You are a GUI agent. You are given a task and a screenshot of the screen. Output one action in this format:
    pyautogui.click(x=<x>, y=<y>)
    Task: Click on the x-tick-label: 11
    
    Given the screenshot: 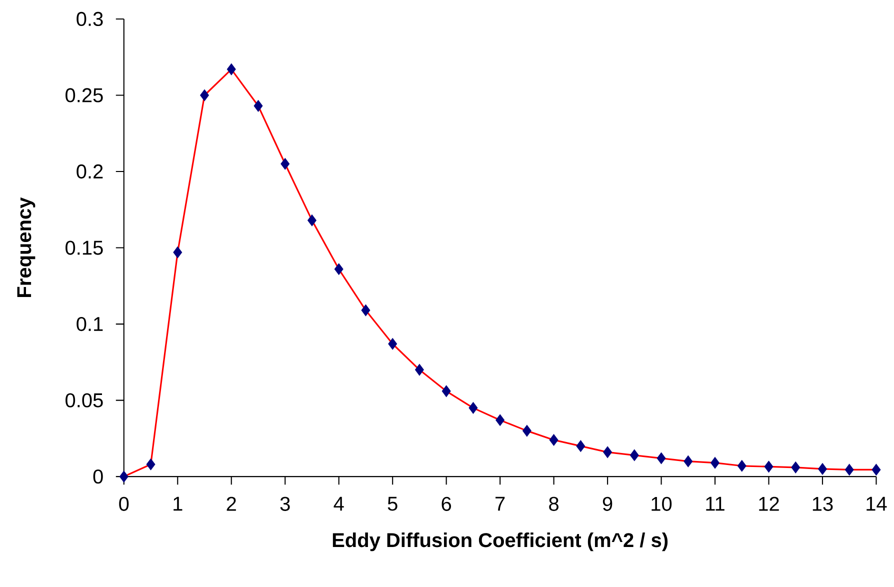 What is the action you would take?
    pyautogui.click(x=715, y=503)
    